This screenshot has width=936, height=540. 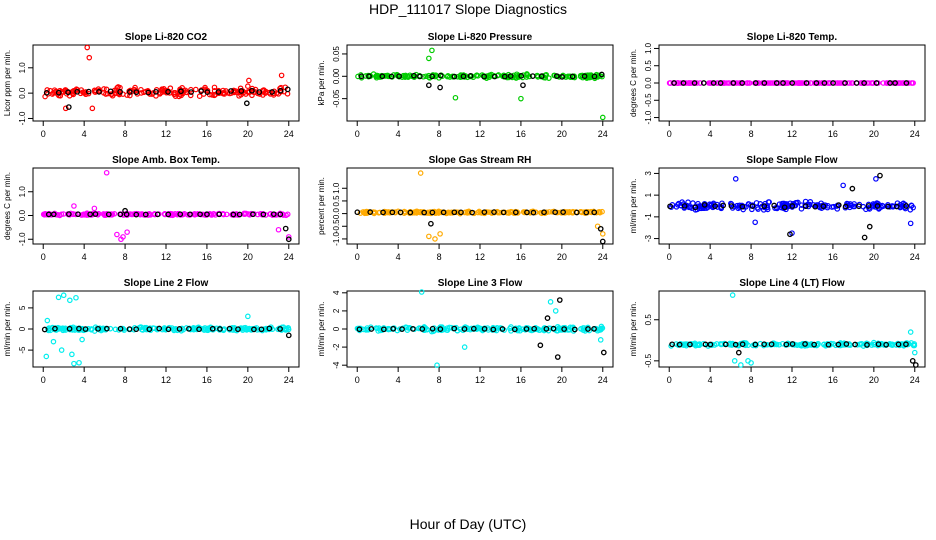 I want to click on y-tick-label: 2, so click(x=336, y=310).